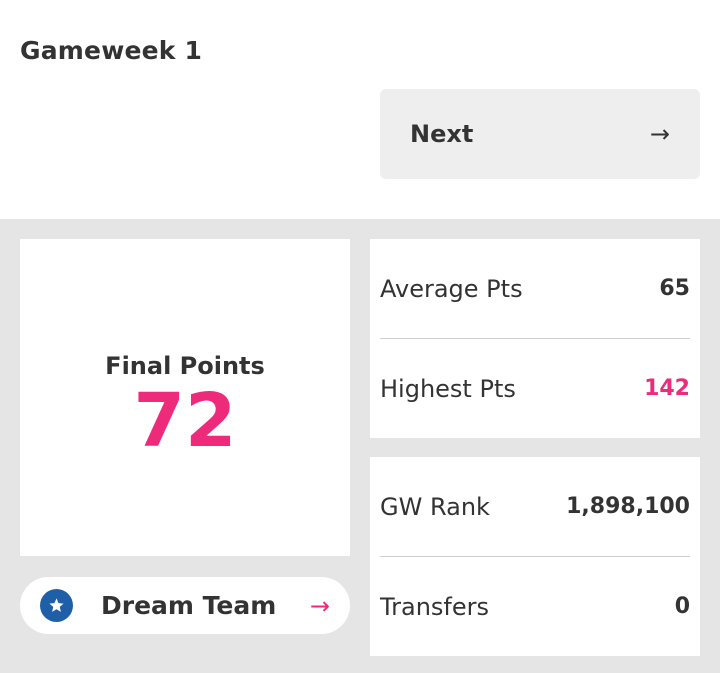 This screenshot has height=673, width=720. Describe the element at coordinates (56, 605) in the screenshot. I see `star-icon` at that location.